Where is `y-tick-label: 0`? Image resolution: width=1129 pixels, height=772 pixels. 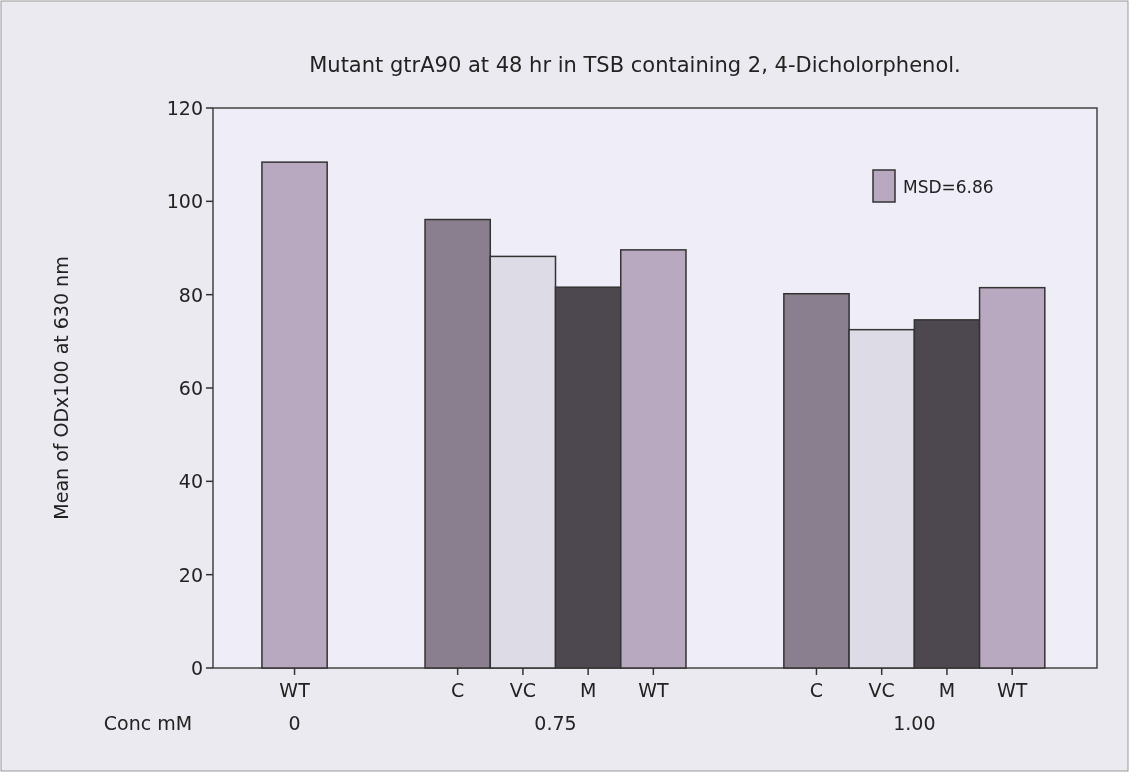
y-tick-label: 0 is located at coordinates (196, 668).